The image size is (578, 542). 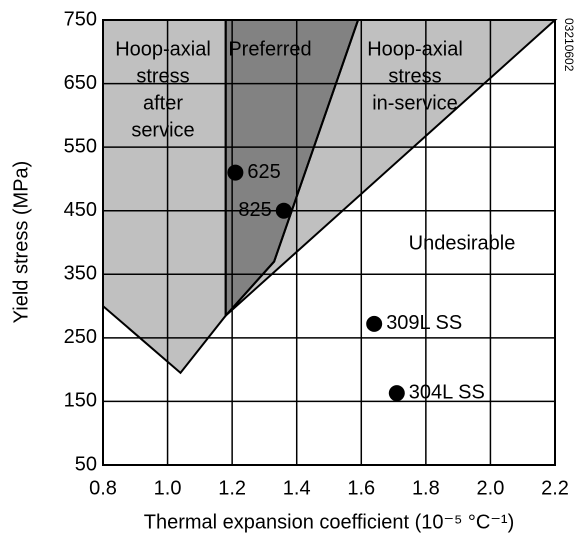 I want to click on y-tick-label: 450, so click(x=80, y=210).